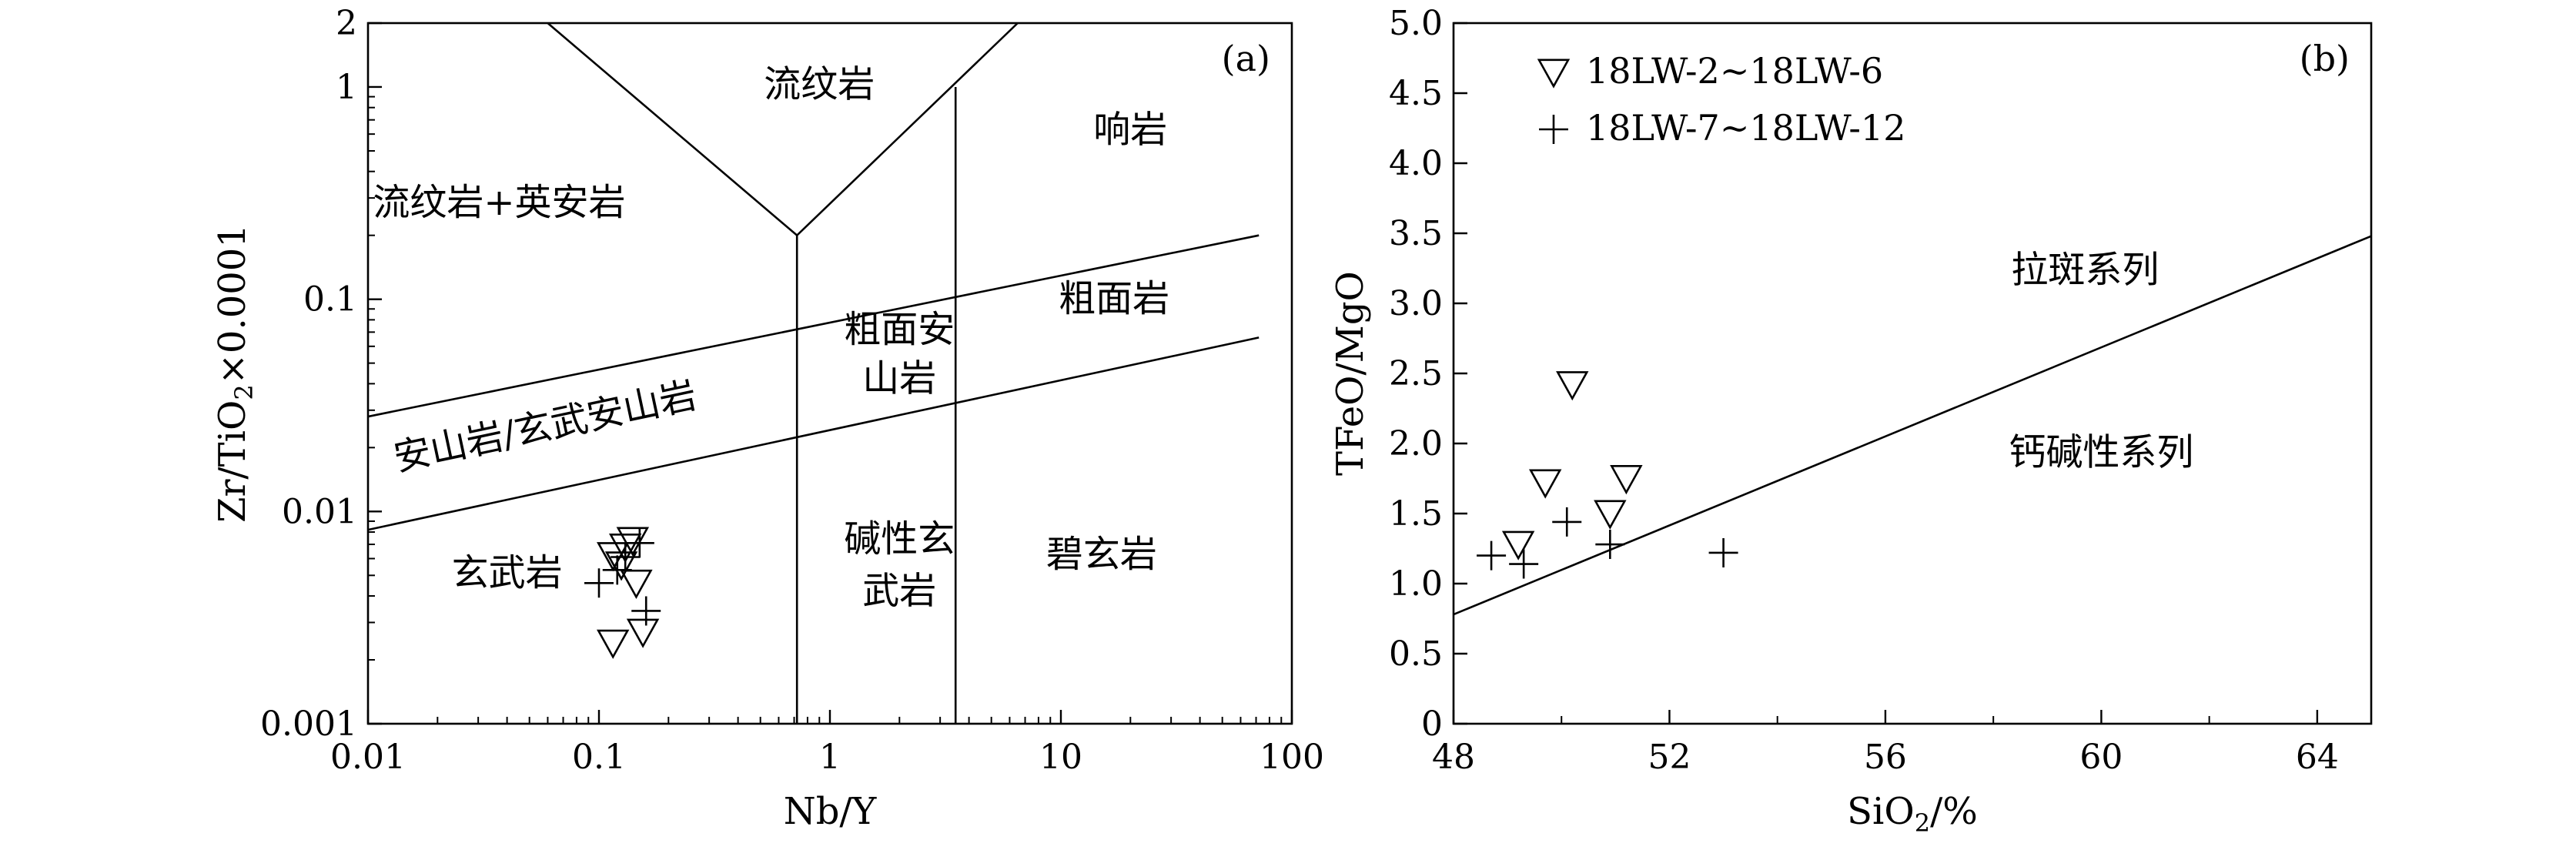 The width and height of the screenshot is (2576, 850). What do you see at coordinates (545, 426) in the screenshot?
I see `field-label-a: 安山岩/玄武安山岩` at bounding box center [545, 426].